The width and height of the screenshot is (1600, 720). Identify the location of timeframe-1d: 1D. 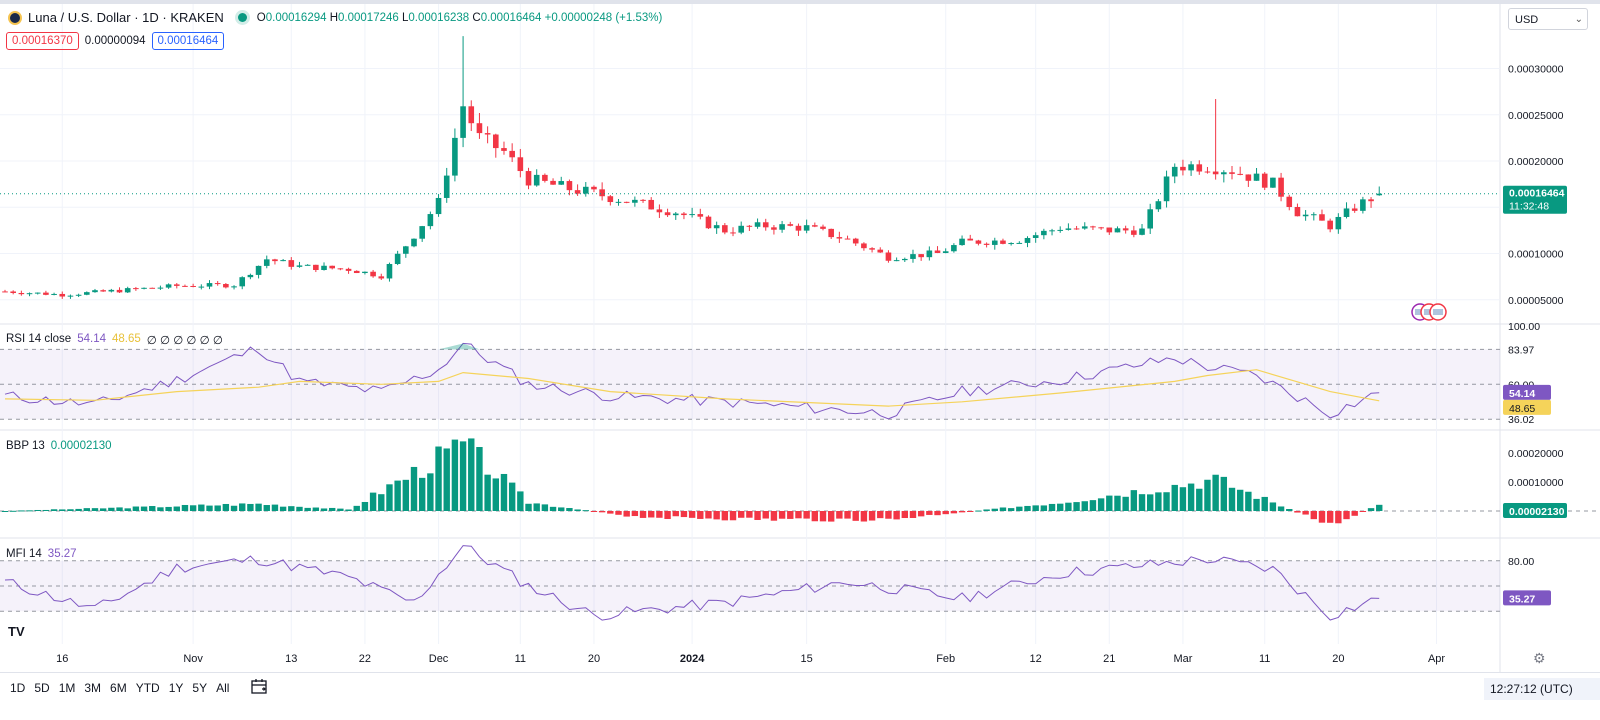
(18, 688).